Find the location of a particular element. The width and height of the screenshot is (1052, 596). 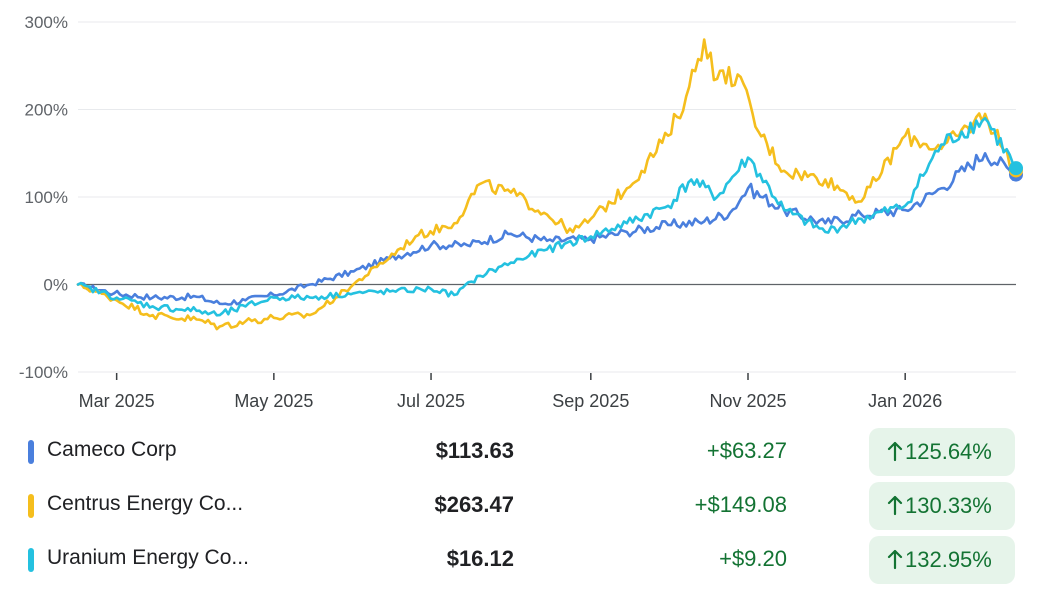

x-tick-label: May 2025 is located at coordinates (273, 401).